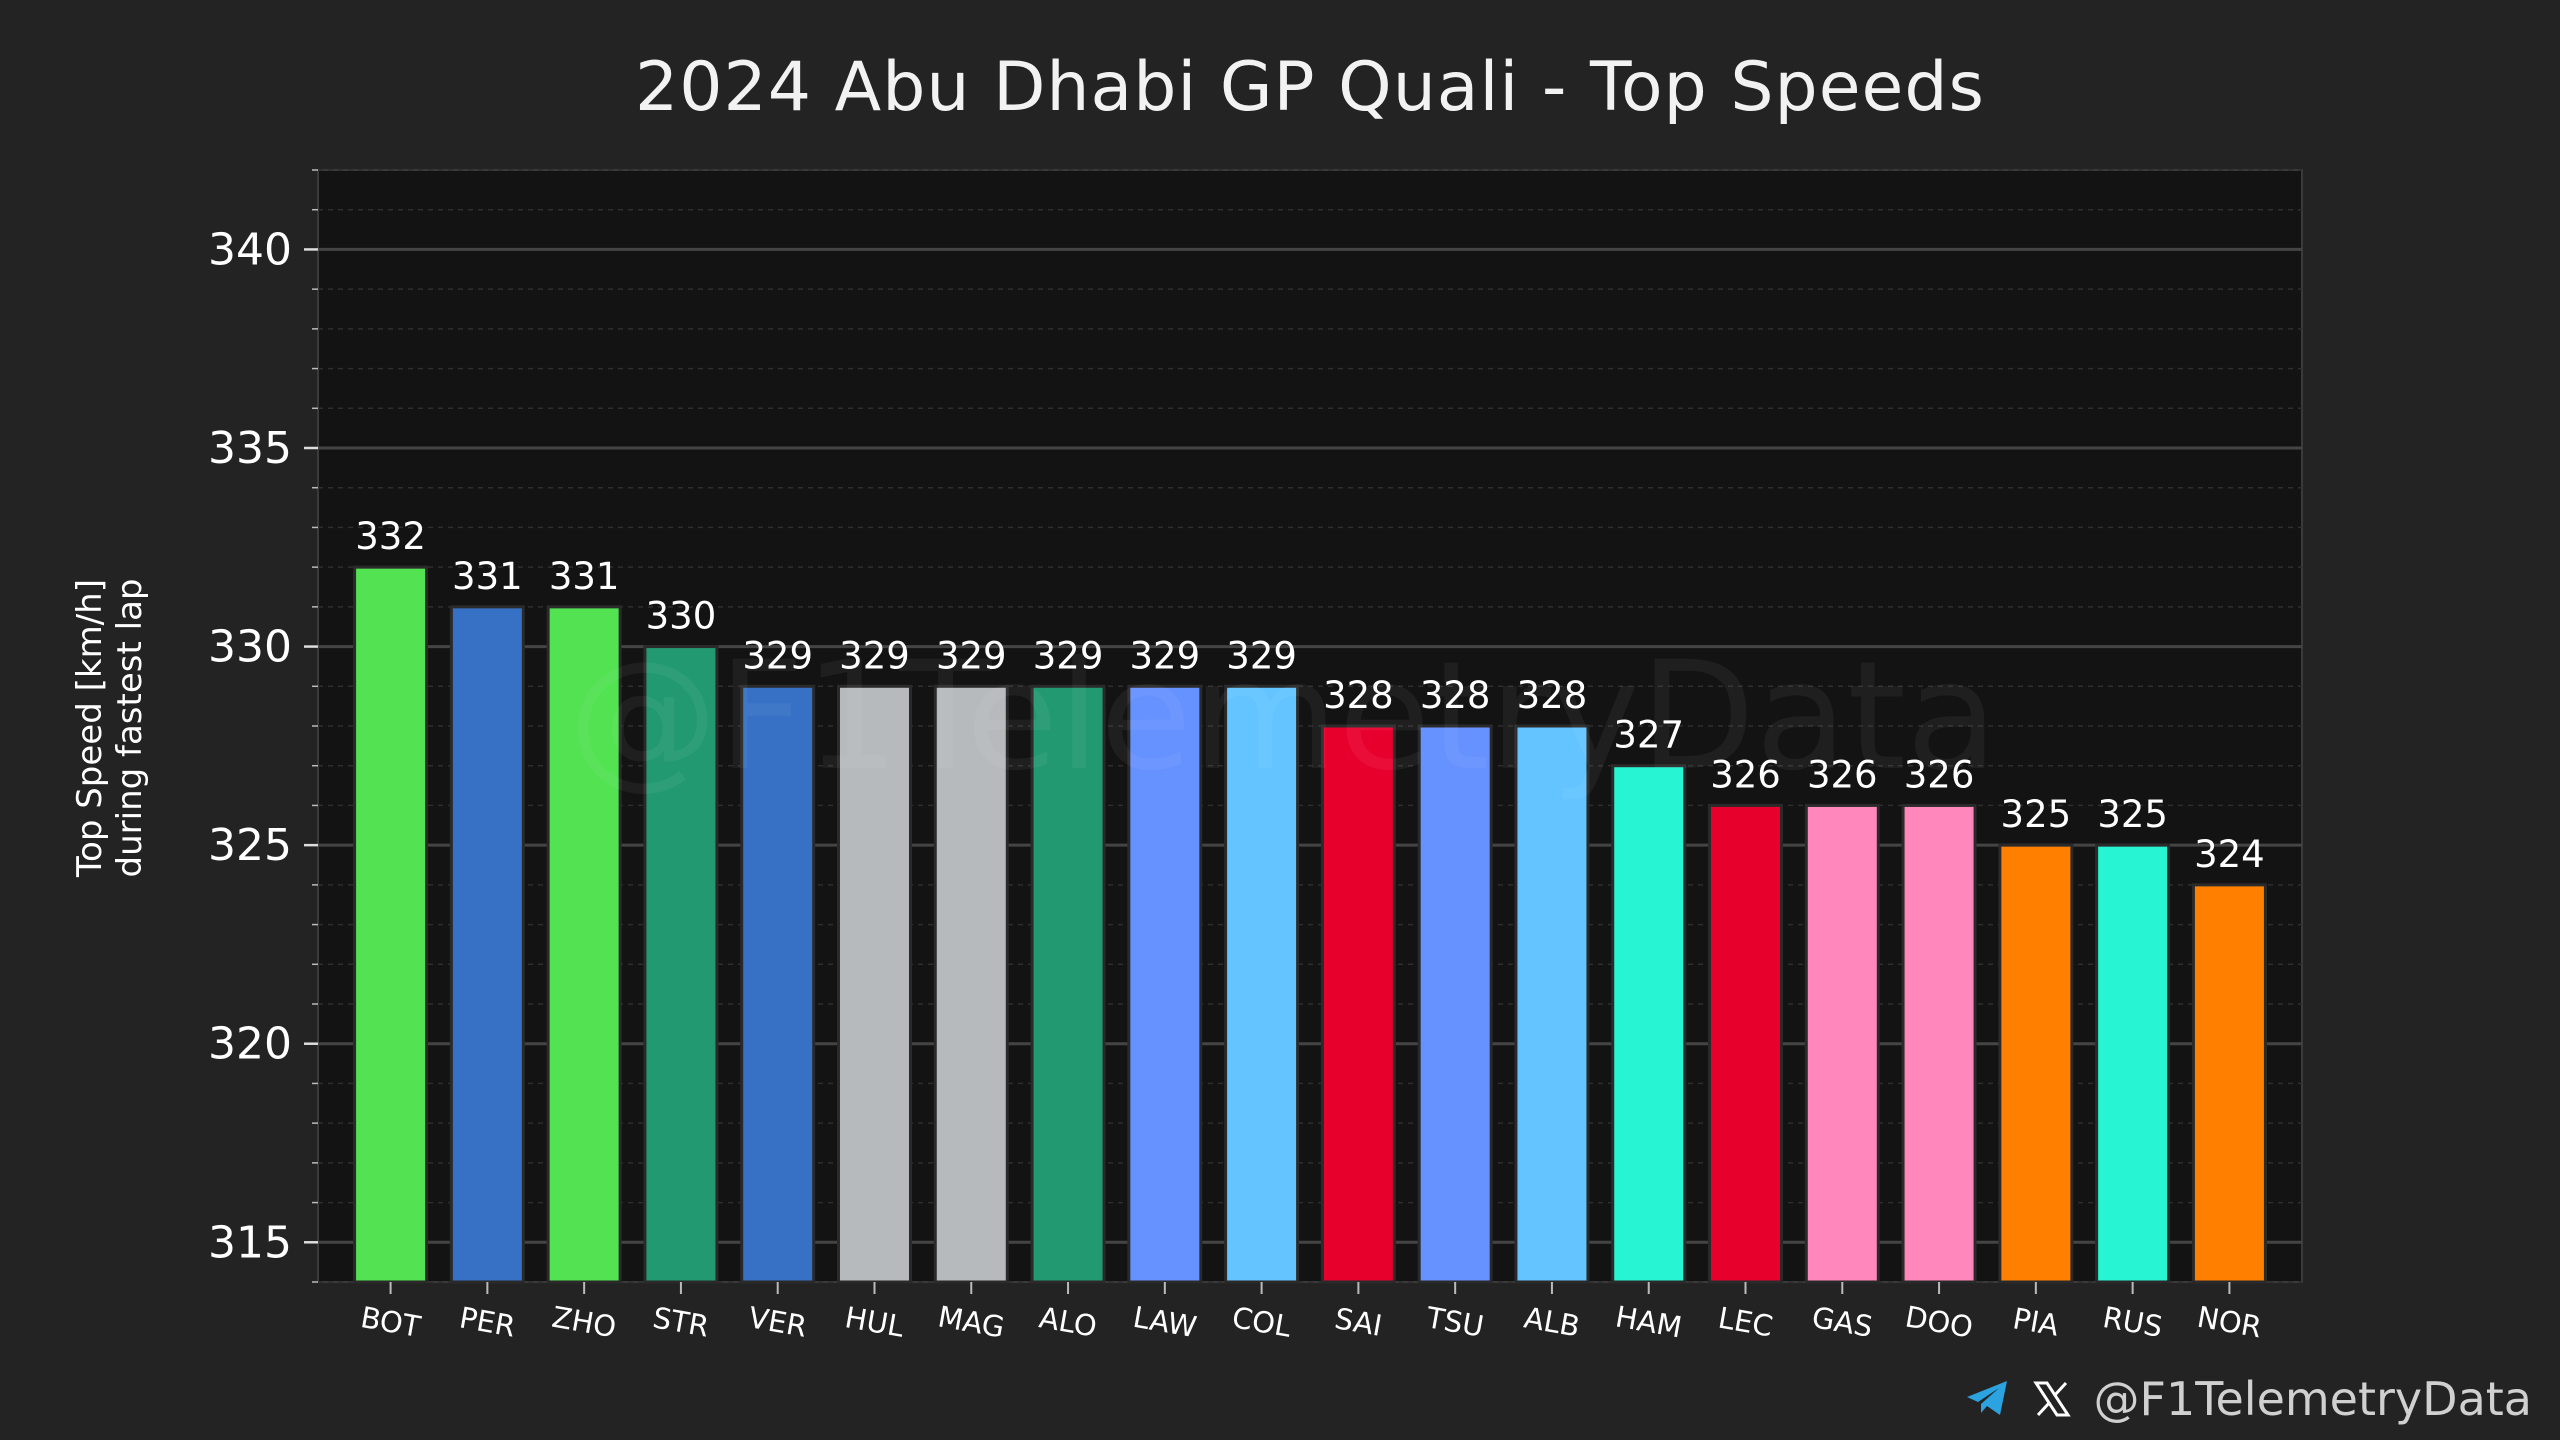 The image size is (2560, 1440). What do you see at coordinates (874, 655) in the screenshot?
I see `value-label-hul: 329` at bounding box center [874, 655].